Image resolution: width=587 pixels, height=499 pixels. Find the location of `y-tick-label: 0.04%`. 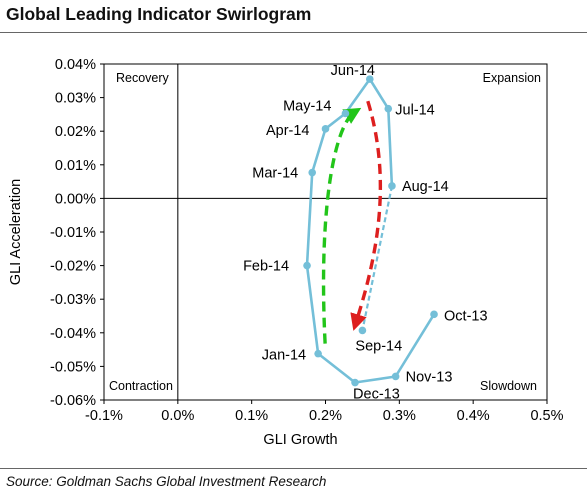

y-tick-label: 0.04% is located at coordinates (75, 65).